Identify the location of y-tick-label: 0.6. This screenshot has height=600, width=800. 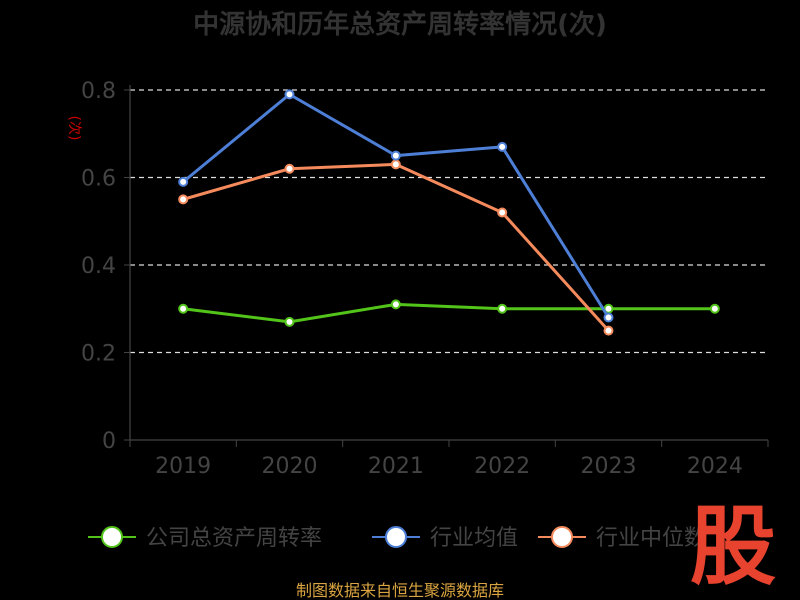
(98, 179).